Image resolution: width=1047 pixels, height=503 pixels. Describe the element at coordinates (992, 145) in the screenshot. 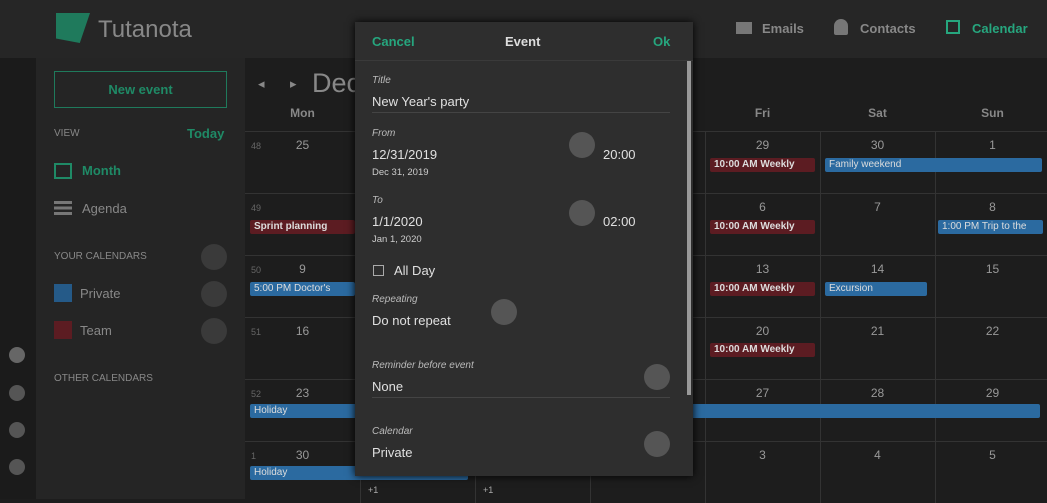

I see `day-number: 1` at that location.